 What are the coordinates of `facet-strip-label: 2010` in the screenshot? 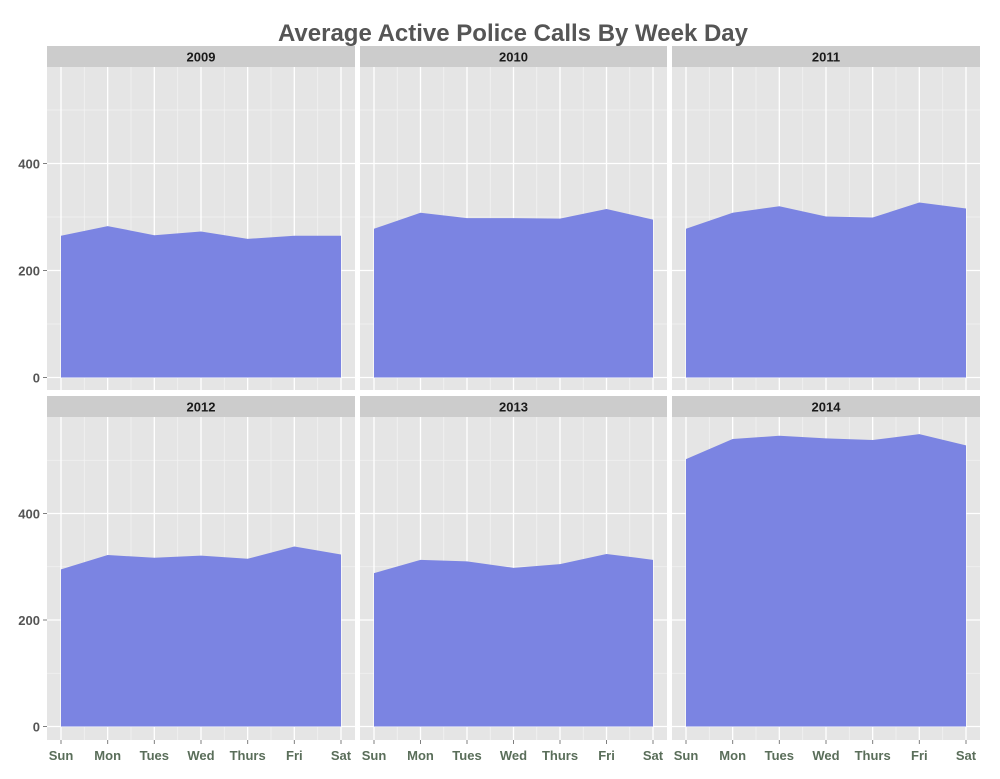 It's located at (513, 57).